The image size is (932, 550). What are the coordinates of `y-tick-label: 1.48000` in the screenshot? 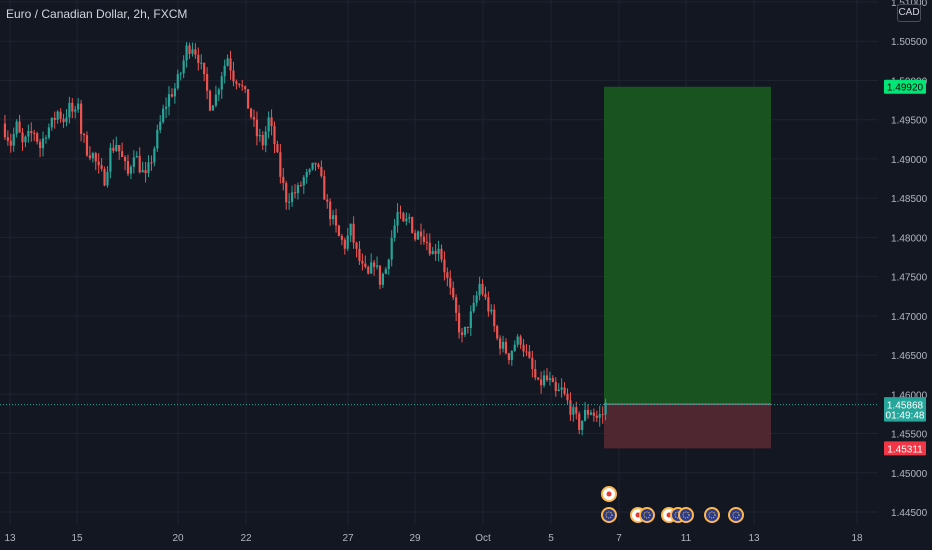 It's located at (909, 238).